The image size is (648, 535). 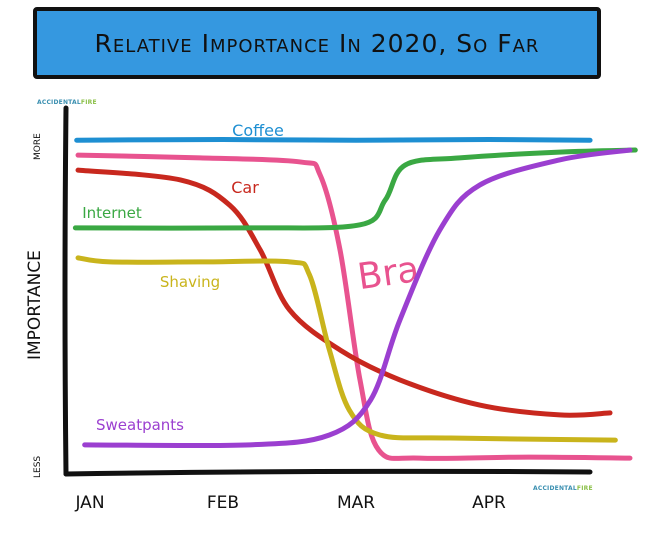 I want to click on x-tick-label-jan: JAN, so click(x=89, y=503).